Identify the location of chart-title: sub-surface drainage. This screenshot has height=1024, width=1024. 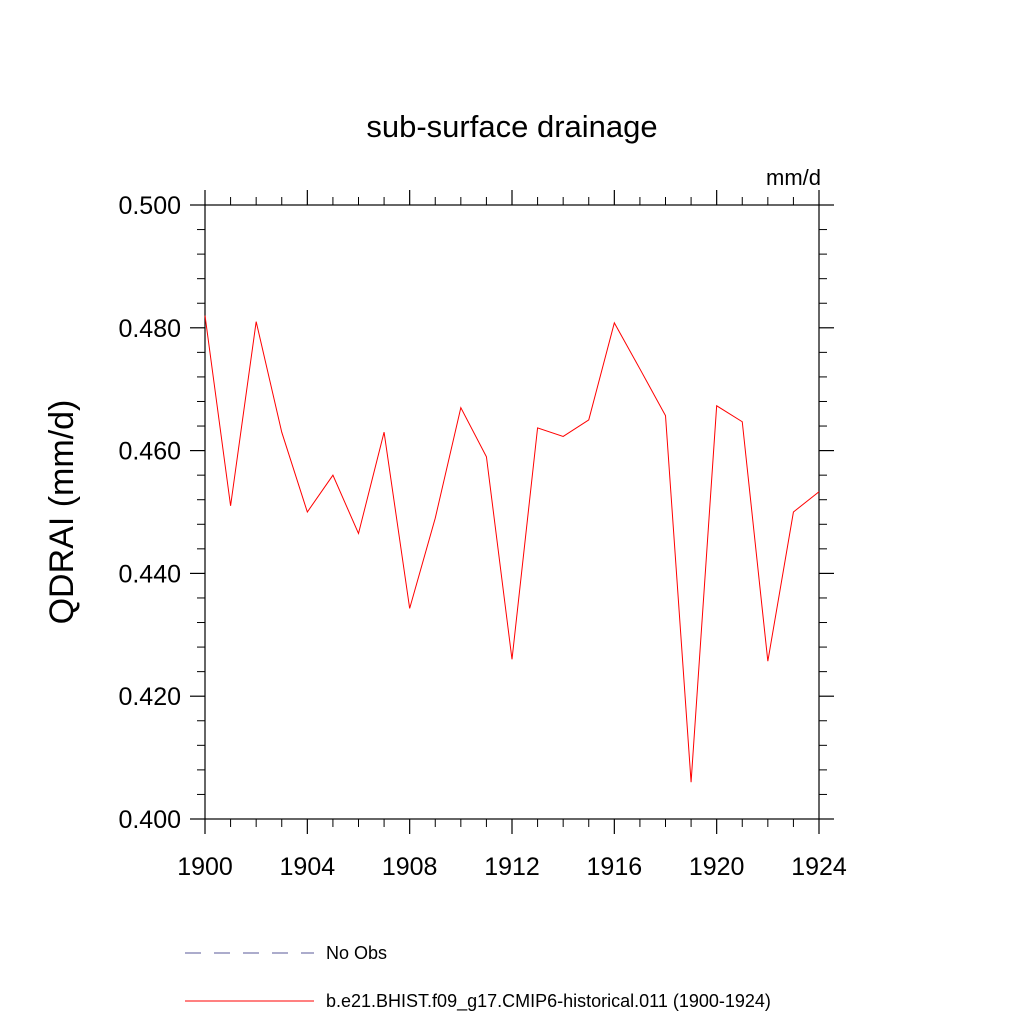
(511, 126).